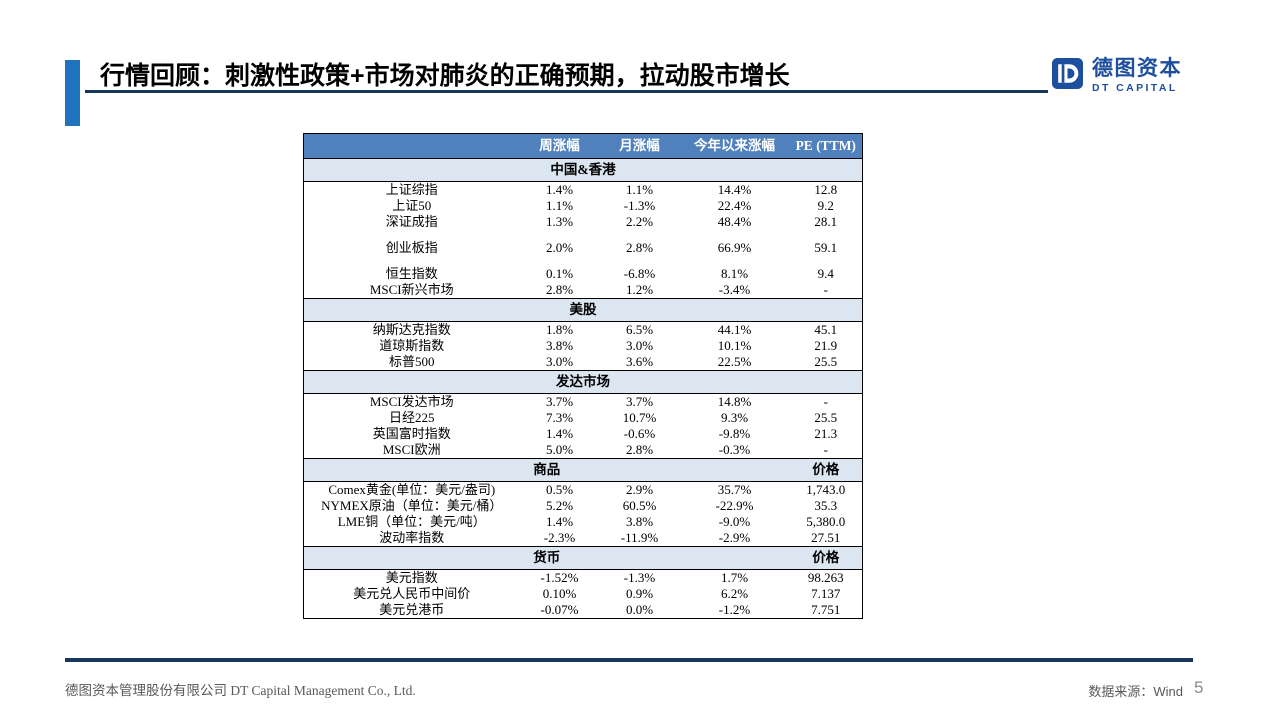 Image resolution: width=1280 pixels, height=720 pixels. What do you see at coordinates (826, 521) in the screenshot?
I see `cell-pe: 5,380.0` at bounding box center [826, 521].